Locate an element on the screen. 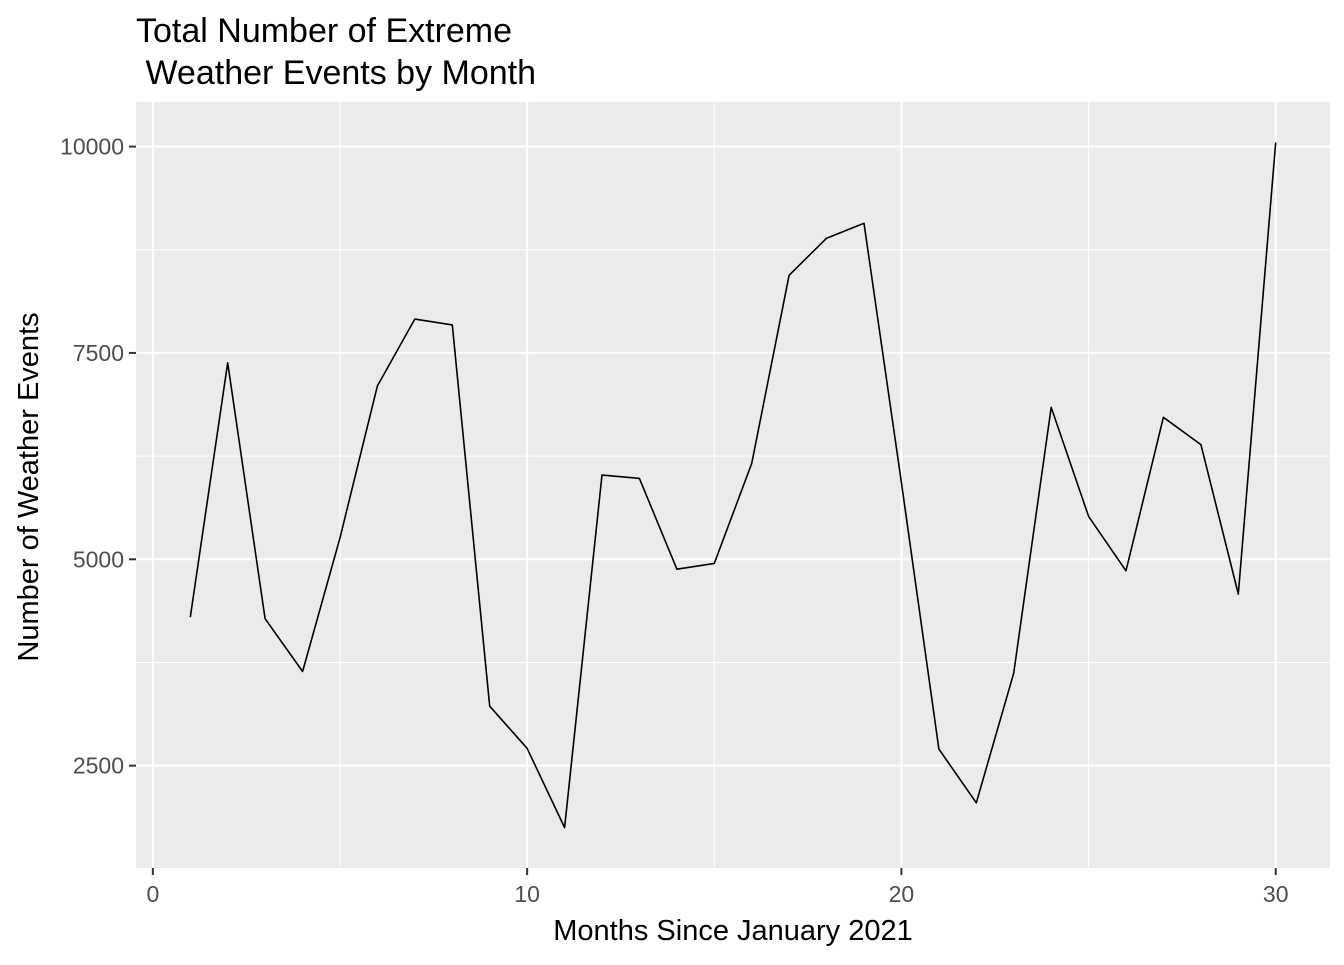  x-tick-label: 30 is located at coordinates (1276, 894).